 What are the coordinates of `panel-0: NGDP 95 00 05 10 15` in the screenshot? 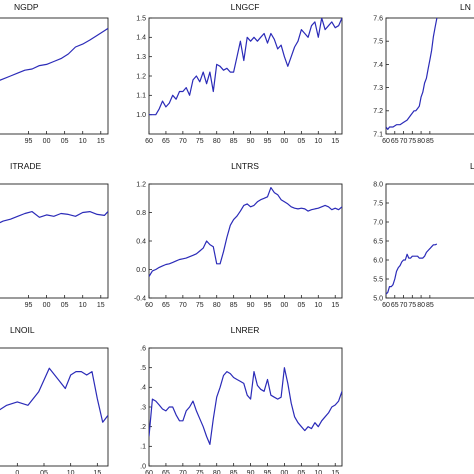 It's located at (54, 73).